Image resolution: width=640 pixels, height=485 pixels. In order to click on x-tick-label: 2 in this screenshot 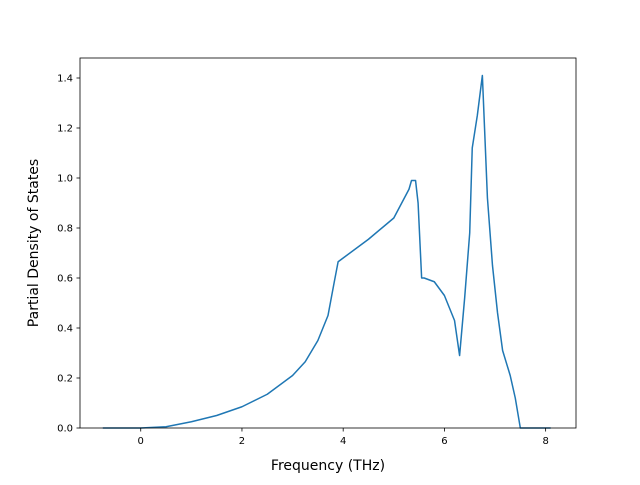, I will do `click(242, 441)`.